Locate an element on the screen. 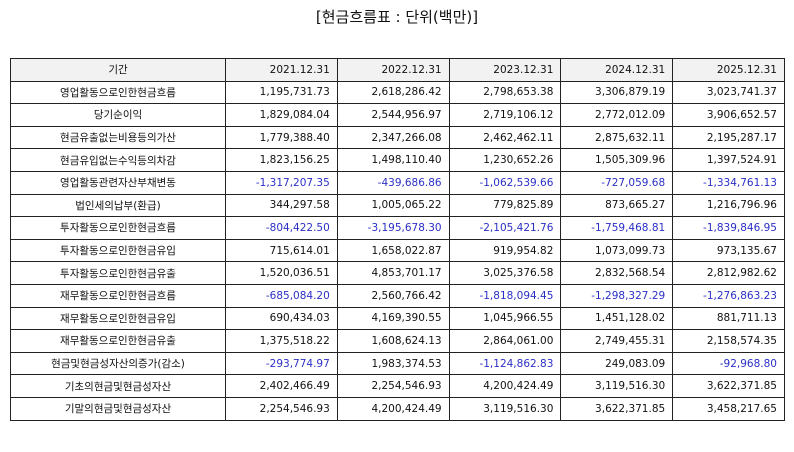  column-header-date: 2025.12.31 is located at coordinates (728, 70).